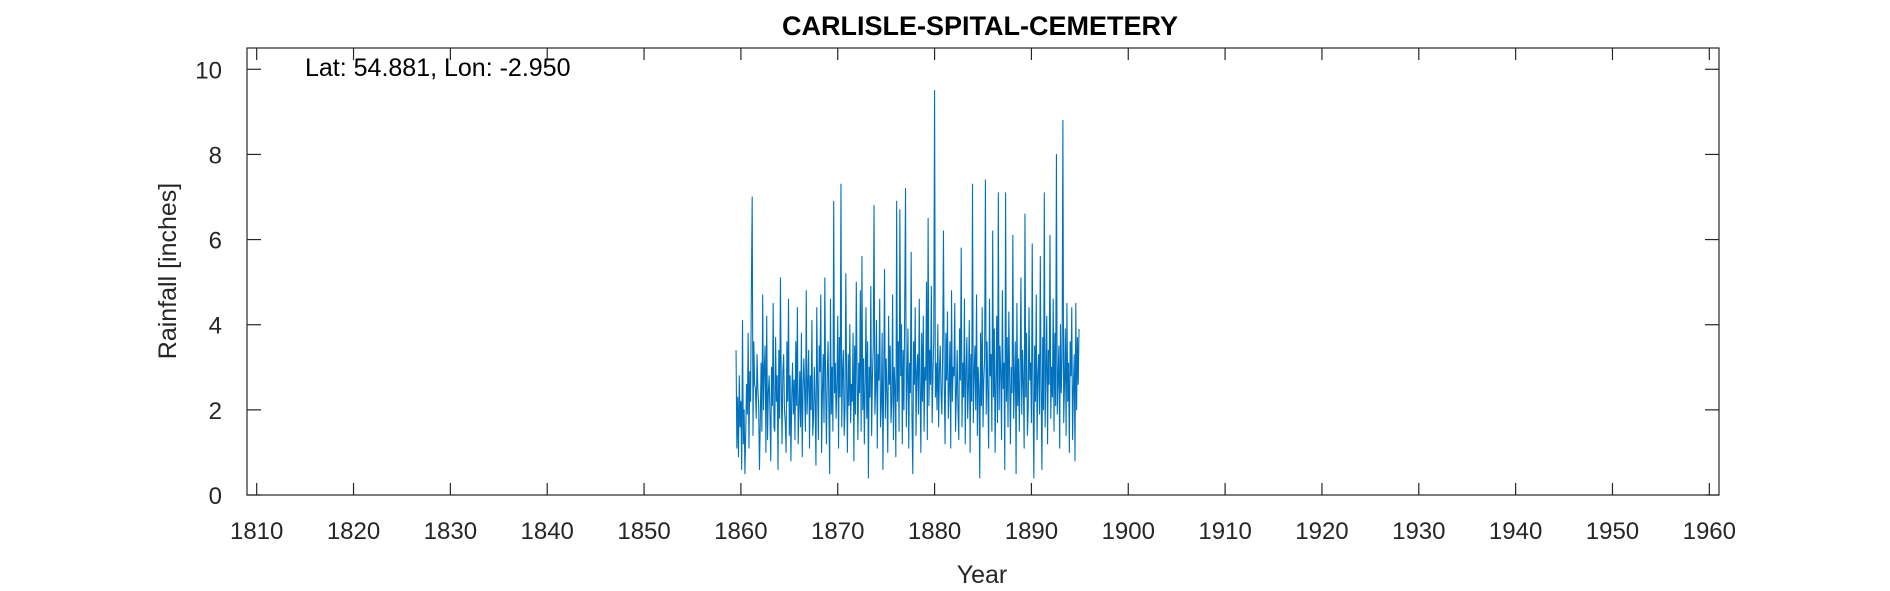  What do you see at coordinates (450, 531) in the screenshot?
I see `x-tick-label: 1830` at bounding box center [450, 531].